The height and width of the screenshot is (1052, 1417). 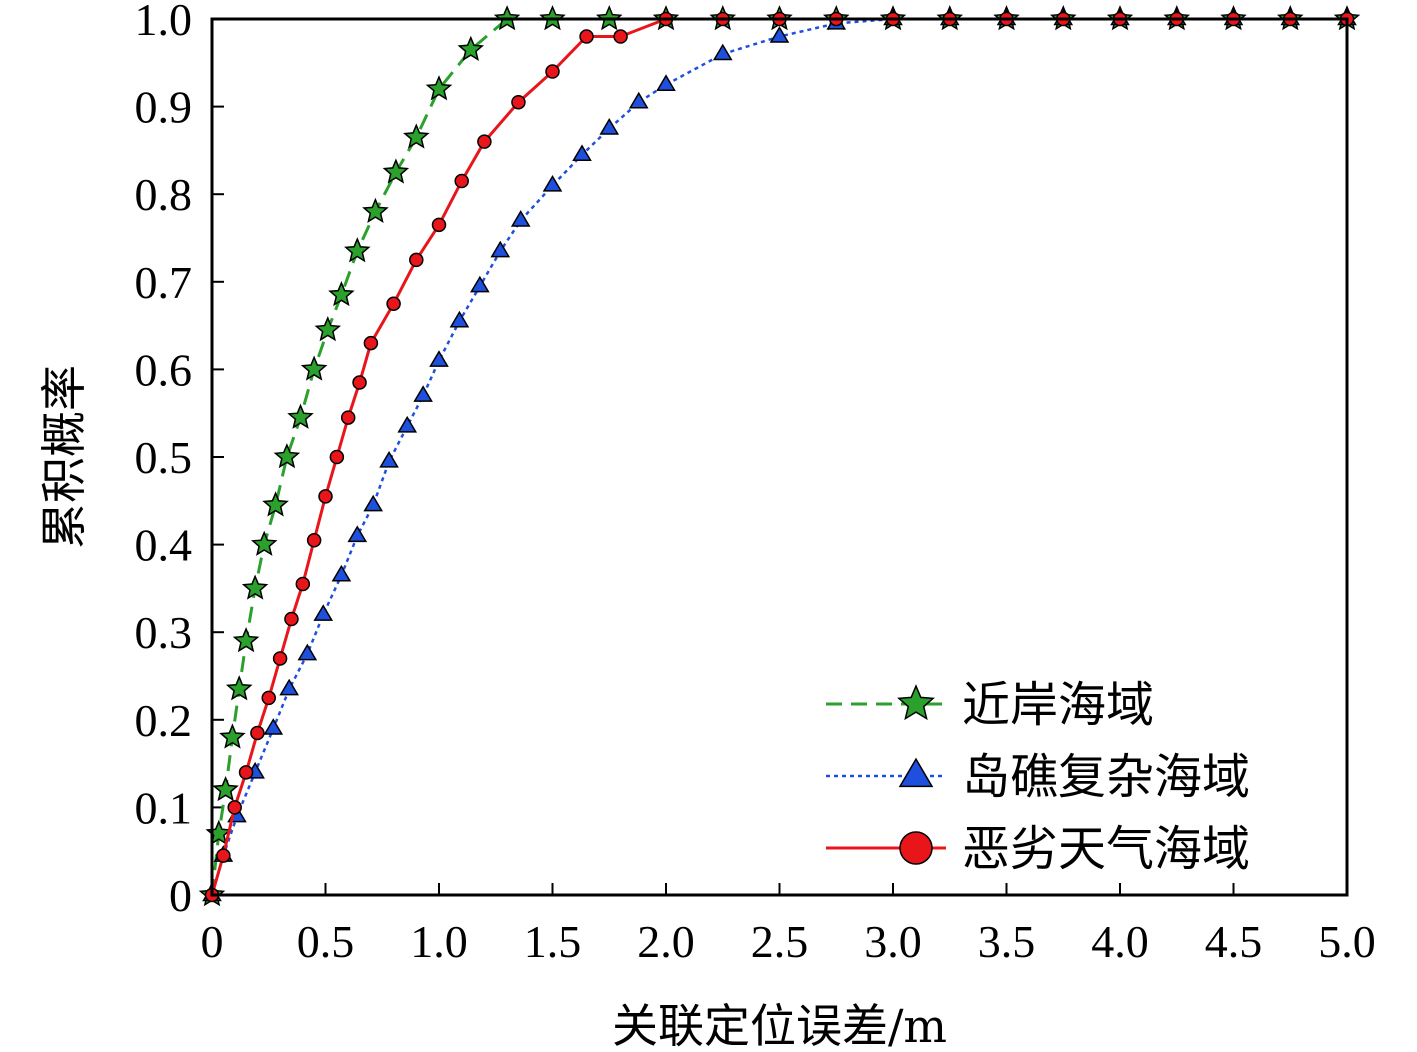 What do you see at coordinates (164, 282) in the screenshot?
I see `y-tick-label: 0.7` at bounding box center [164, 282].